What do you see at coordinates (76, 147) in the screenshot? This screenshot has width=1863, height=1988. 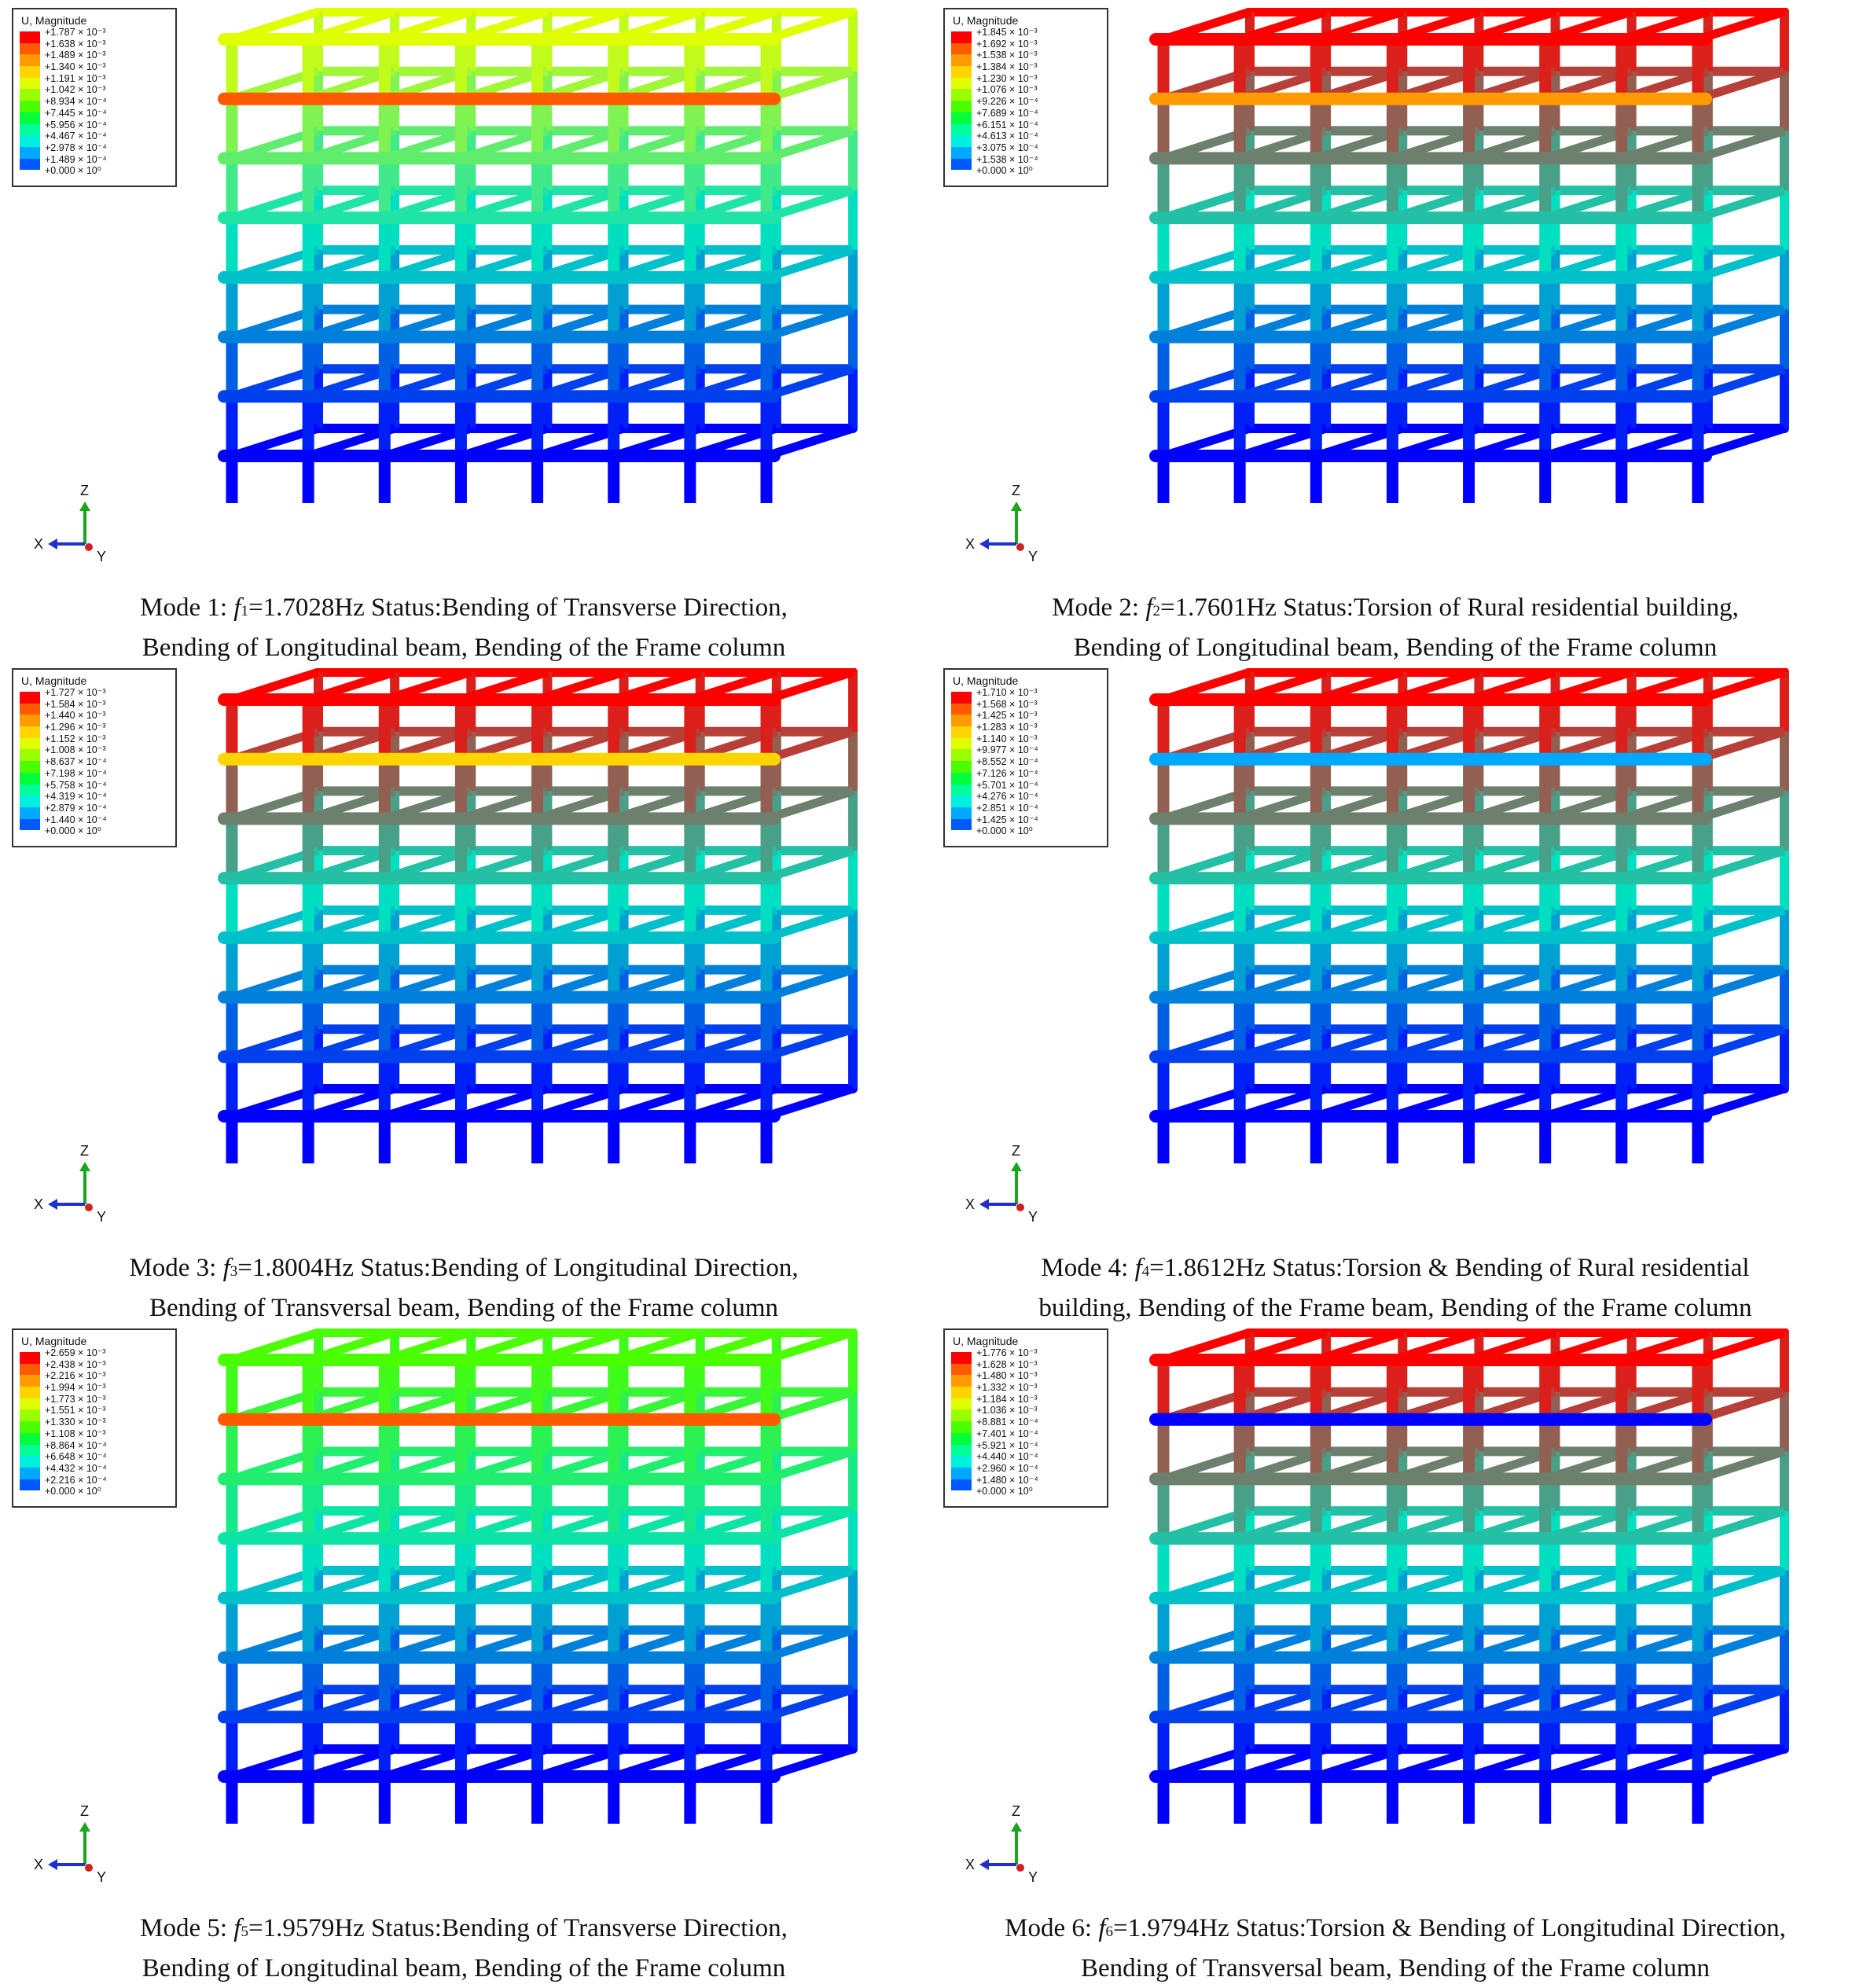 I see `legend-value: +2.978 × 10⁻⁴` at bounding box center [76, 147].